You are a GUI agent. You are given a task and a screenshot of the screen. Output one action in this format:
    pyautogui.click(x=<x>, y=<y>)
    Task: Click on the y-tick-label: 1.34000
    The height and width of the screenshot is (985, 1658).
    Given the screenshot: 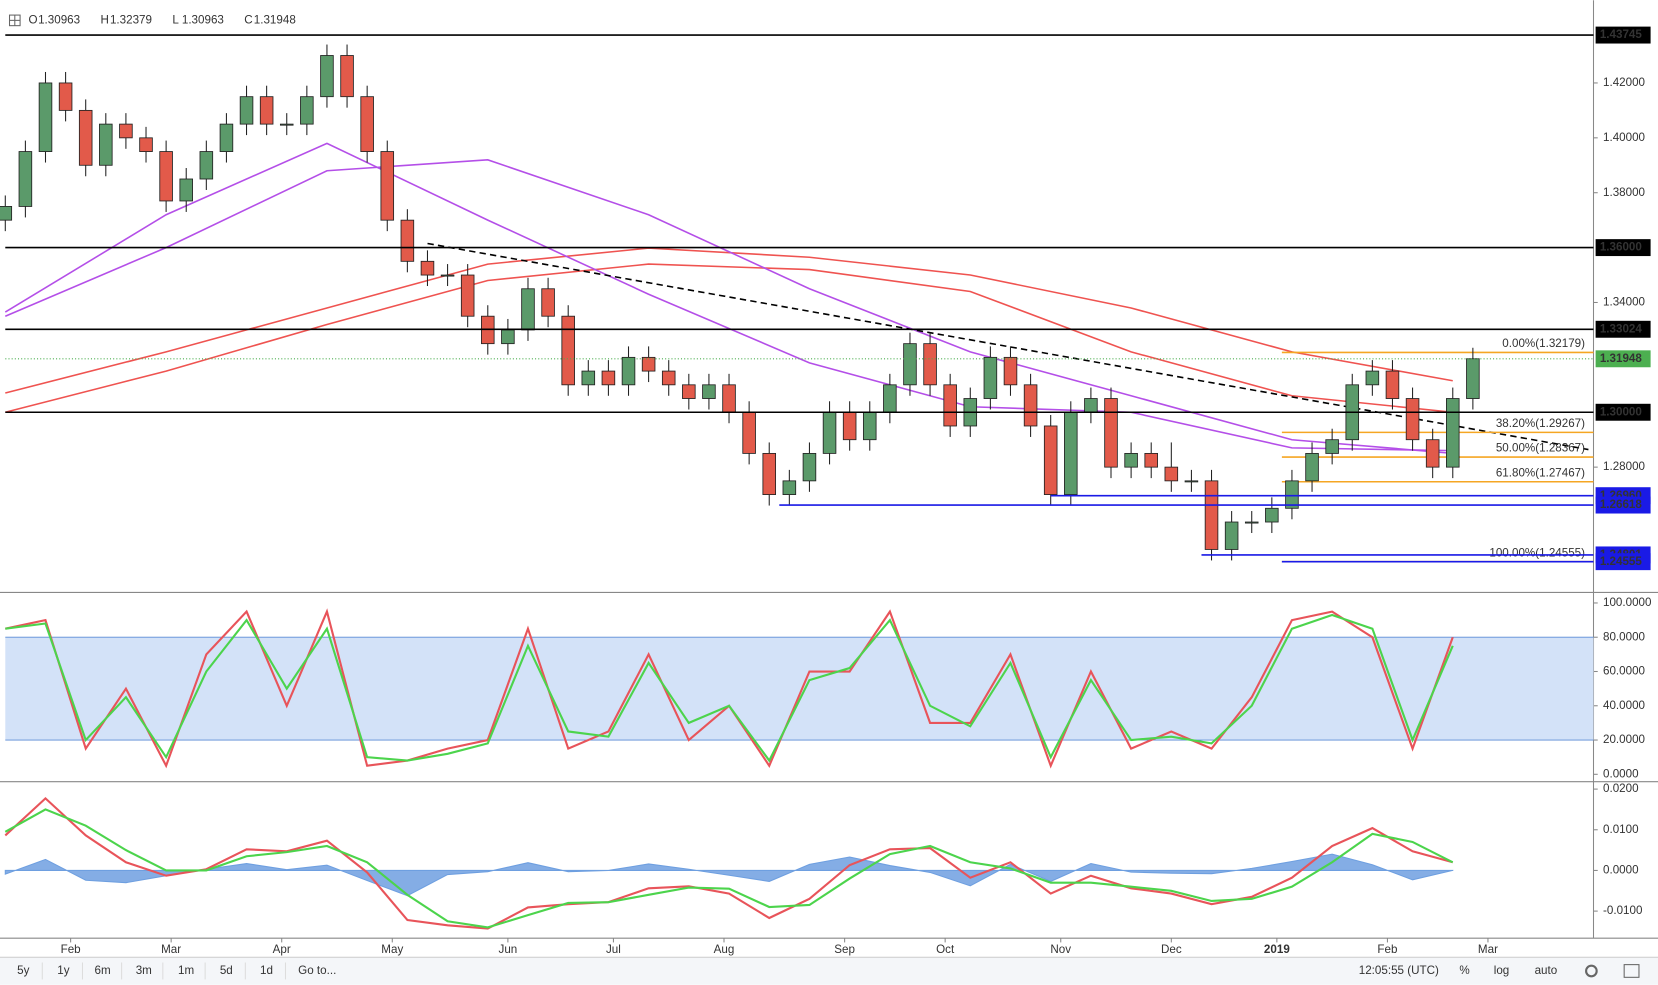 What is the action you would take?
    pyautogui.click(x=1624, y=302)
    